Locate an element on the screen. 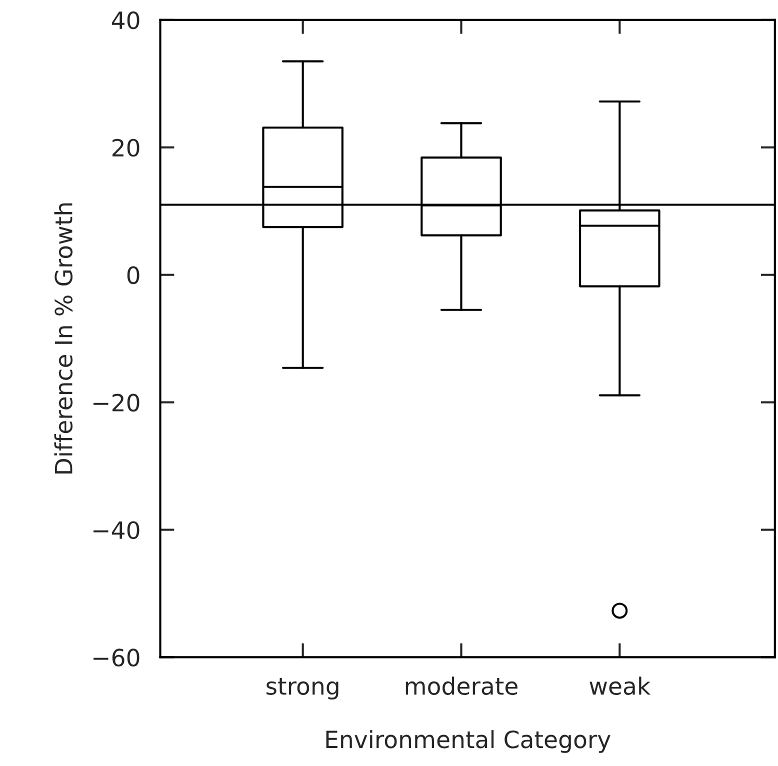 Image resolution: width=778 pixels, height=766 pixels. y-tick-label: −20 is located at coordinates (116, 403).